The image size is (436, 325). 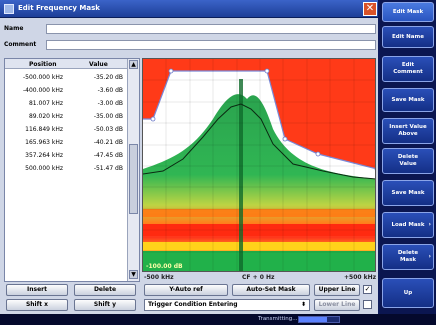 I want to click on softkey-insert-value-above: Insert Value Above, so click(x=408, y=131).